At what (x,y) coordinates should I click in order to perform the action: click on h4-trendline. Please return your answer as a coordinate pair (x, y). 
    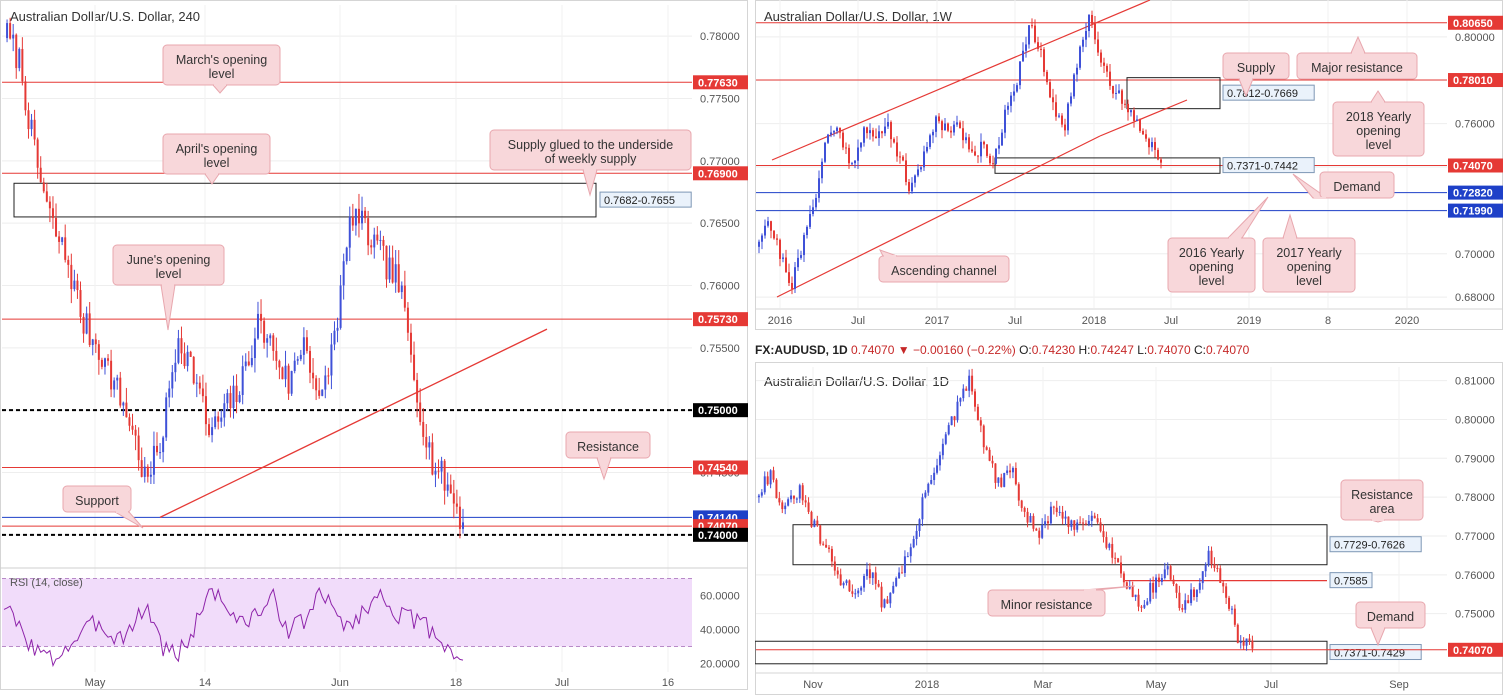
    Looking at the image, I should click on (353, 423).